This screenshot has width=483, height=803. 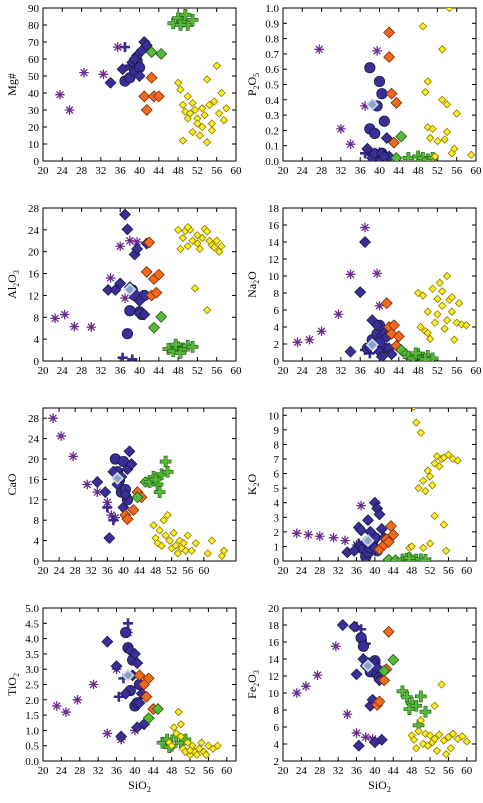 I want to click on panel-6-xtick-label-7: 48, so click(x=172, y=771).